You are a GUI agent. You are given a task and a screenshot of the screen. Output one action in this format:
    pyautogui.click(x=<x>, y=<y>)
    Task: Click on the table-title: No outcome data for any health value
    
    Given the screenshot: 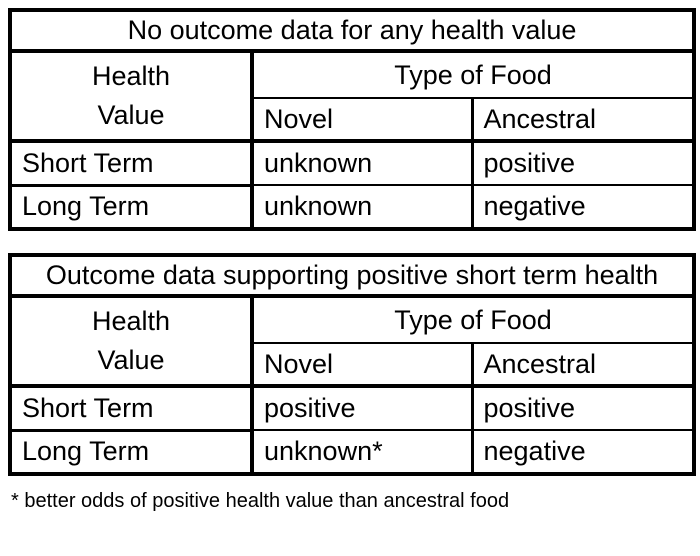 What is the action you would take?
    pyautogui.click(x=352, y=31)
    